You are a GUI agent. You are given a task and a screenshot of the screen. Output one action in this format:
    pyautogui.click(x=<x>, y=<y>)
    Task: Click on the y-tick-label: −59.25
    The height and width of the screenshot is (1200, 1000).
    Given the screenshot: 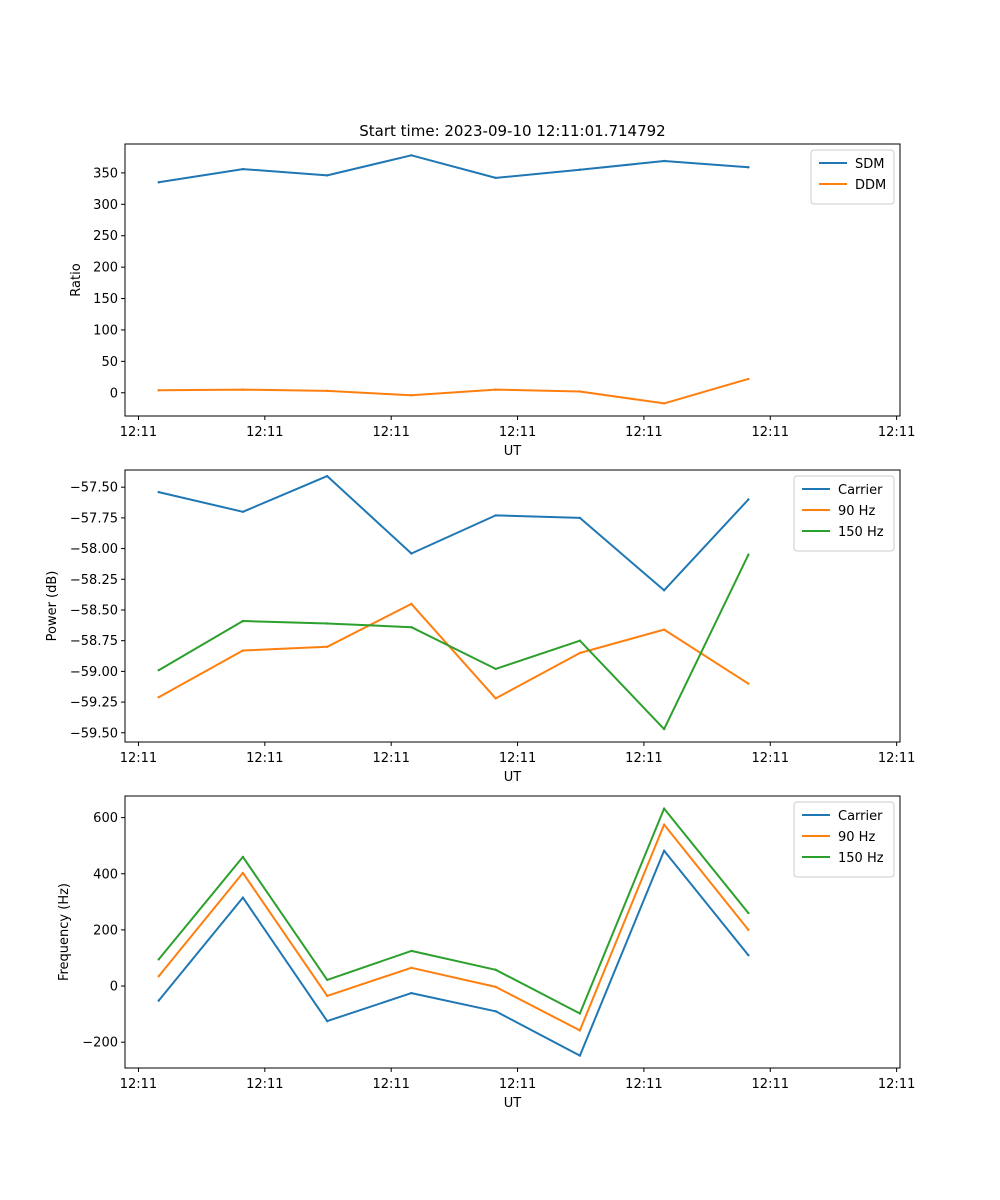 What is the action you would take?
    pyautogui.click(x=94, y=703)
    